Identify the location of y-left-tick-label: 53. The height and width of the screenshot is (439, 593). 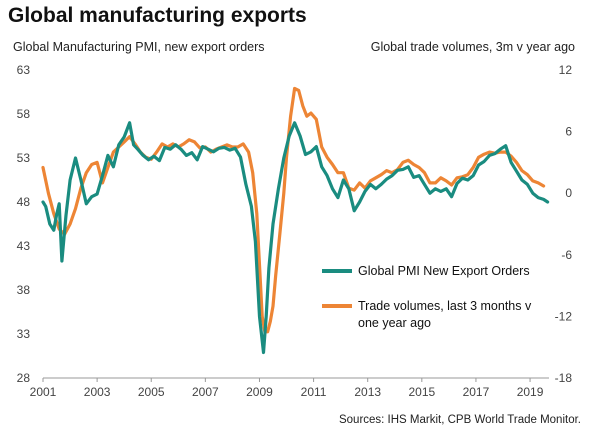
(24, 158).